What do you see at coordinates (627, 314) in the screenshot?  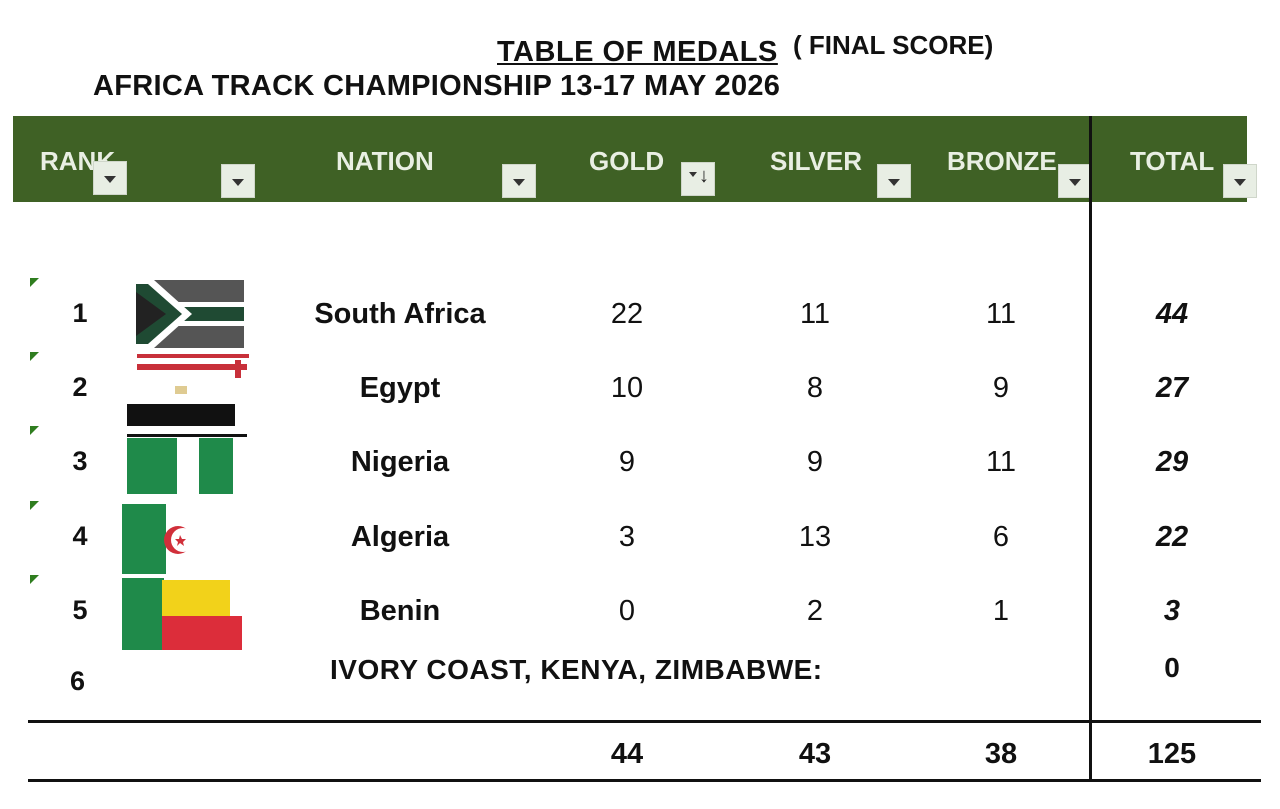 I see `gold-cell: 22` at bounding box center [627, 314].